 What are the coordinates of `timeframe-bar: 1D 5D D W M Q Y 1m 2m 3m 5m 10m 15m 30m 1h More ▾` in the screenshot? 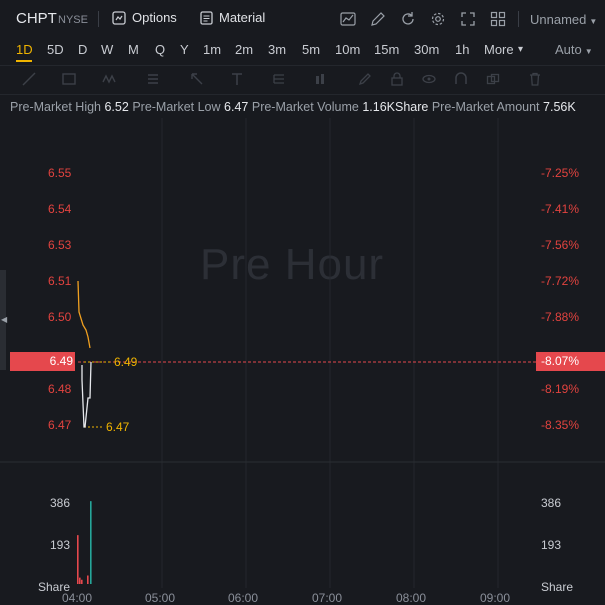 It's located at (302, 50).